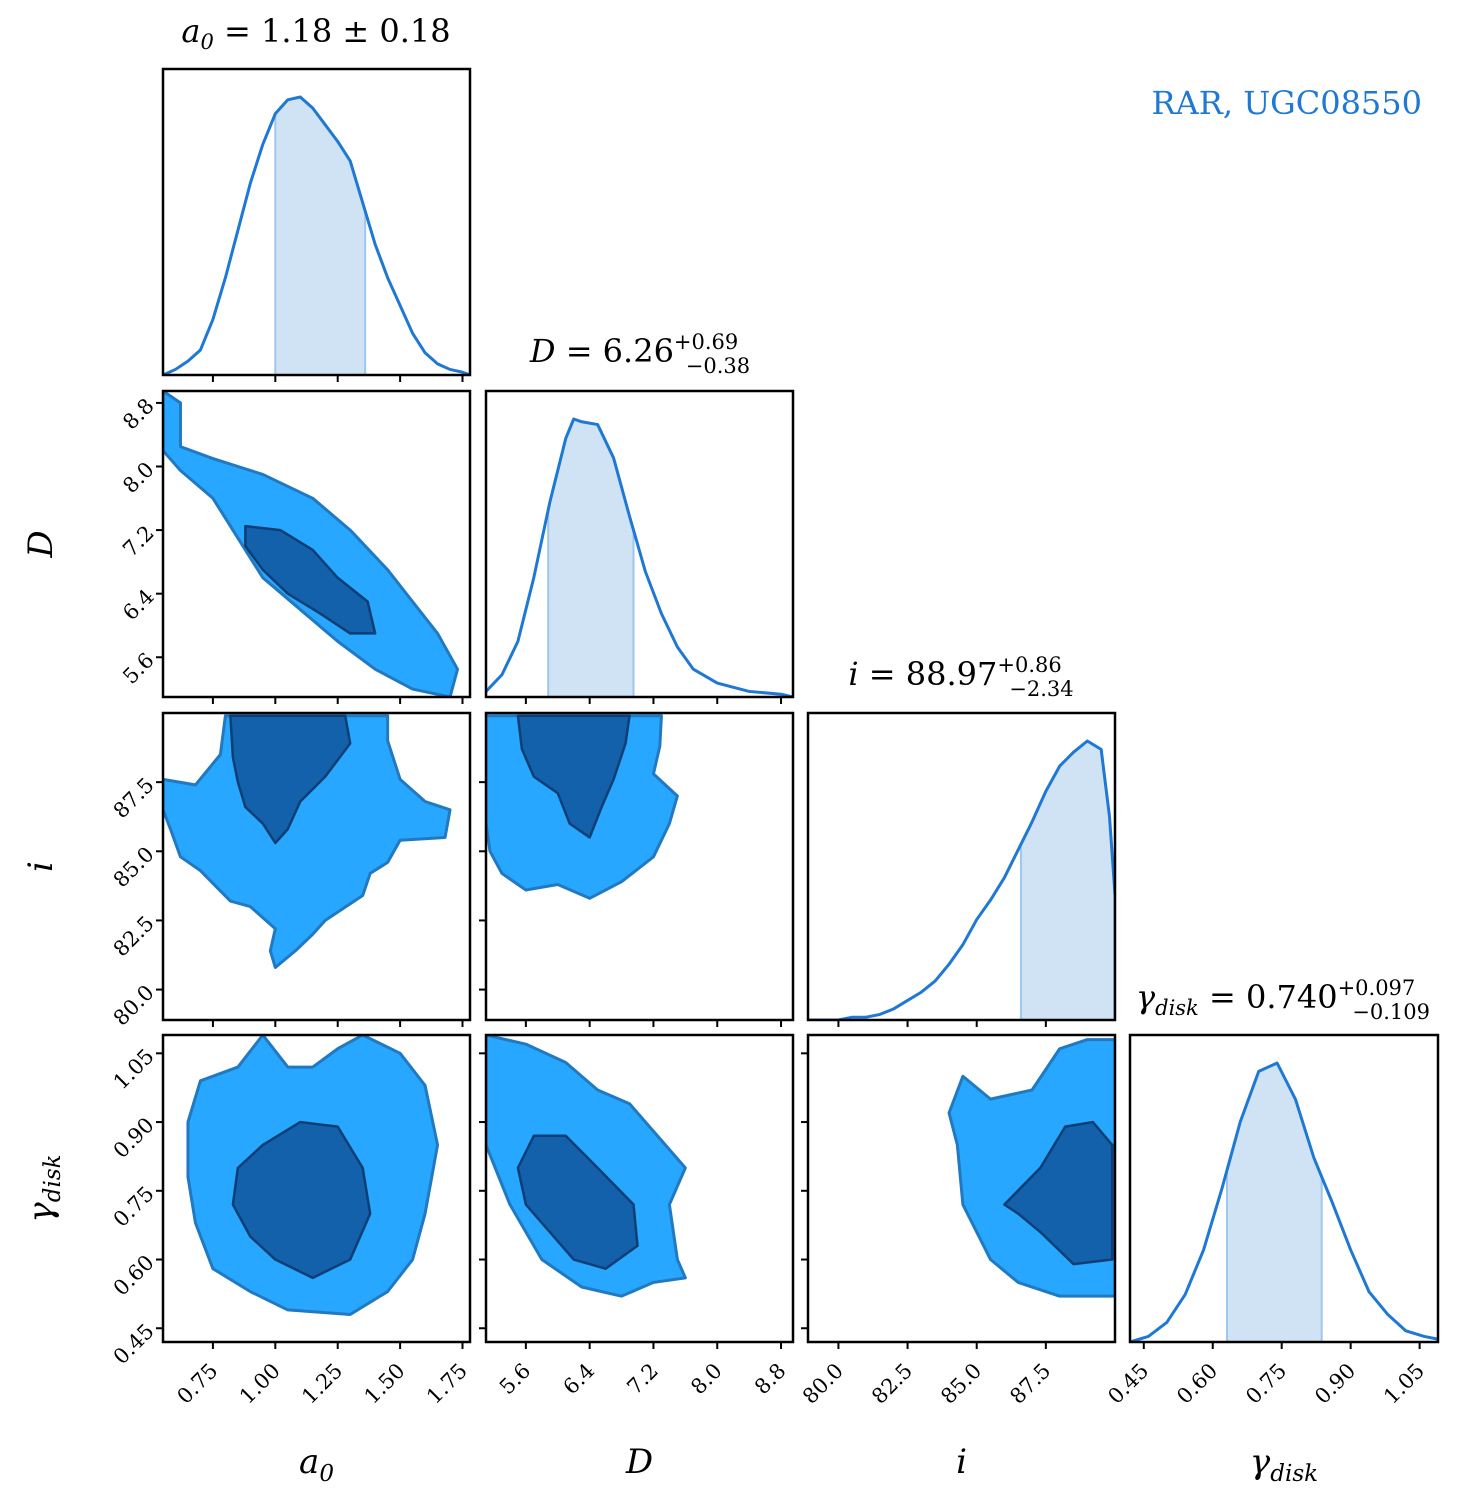  I want to click on y-tick-label-i: 85.0, so click(134, 867).